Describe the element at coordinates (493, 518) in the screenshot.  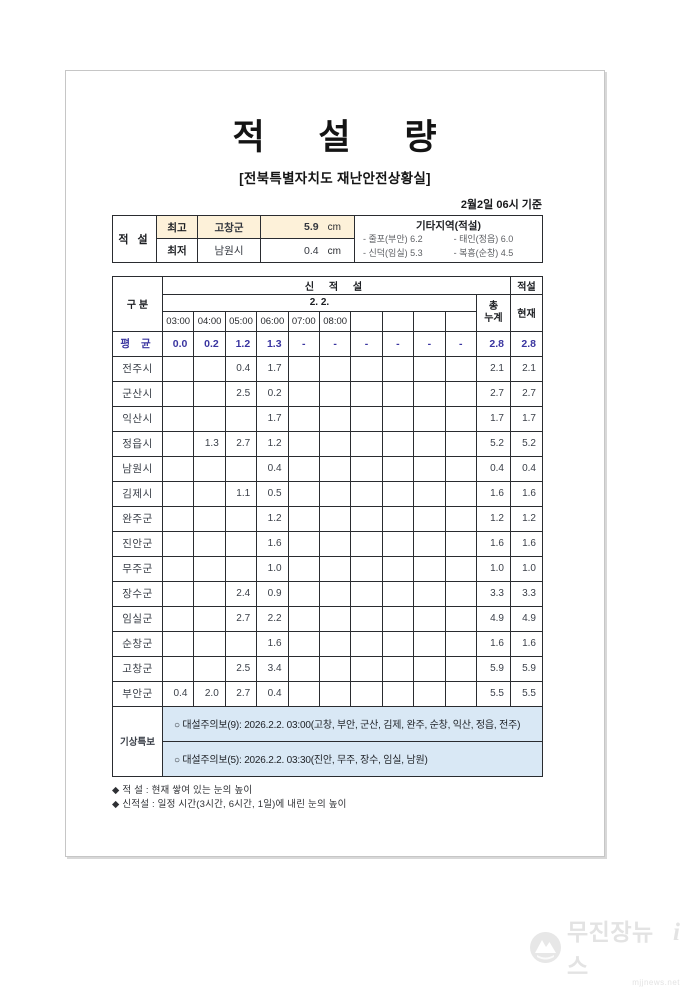
I see `total-value: 1.2` at that location.